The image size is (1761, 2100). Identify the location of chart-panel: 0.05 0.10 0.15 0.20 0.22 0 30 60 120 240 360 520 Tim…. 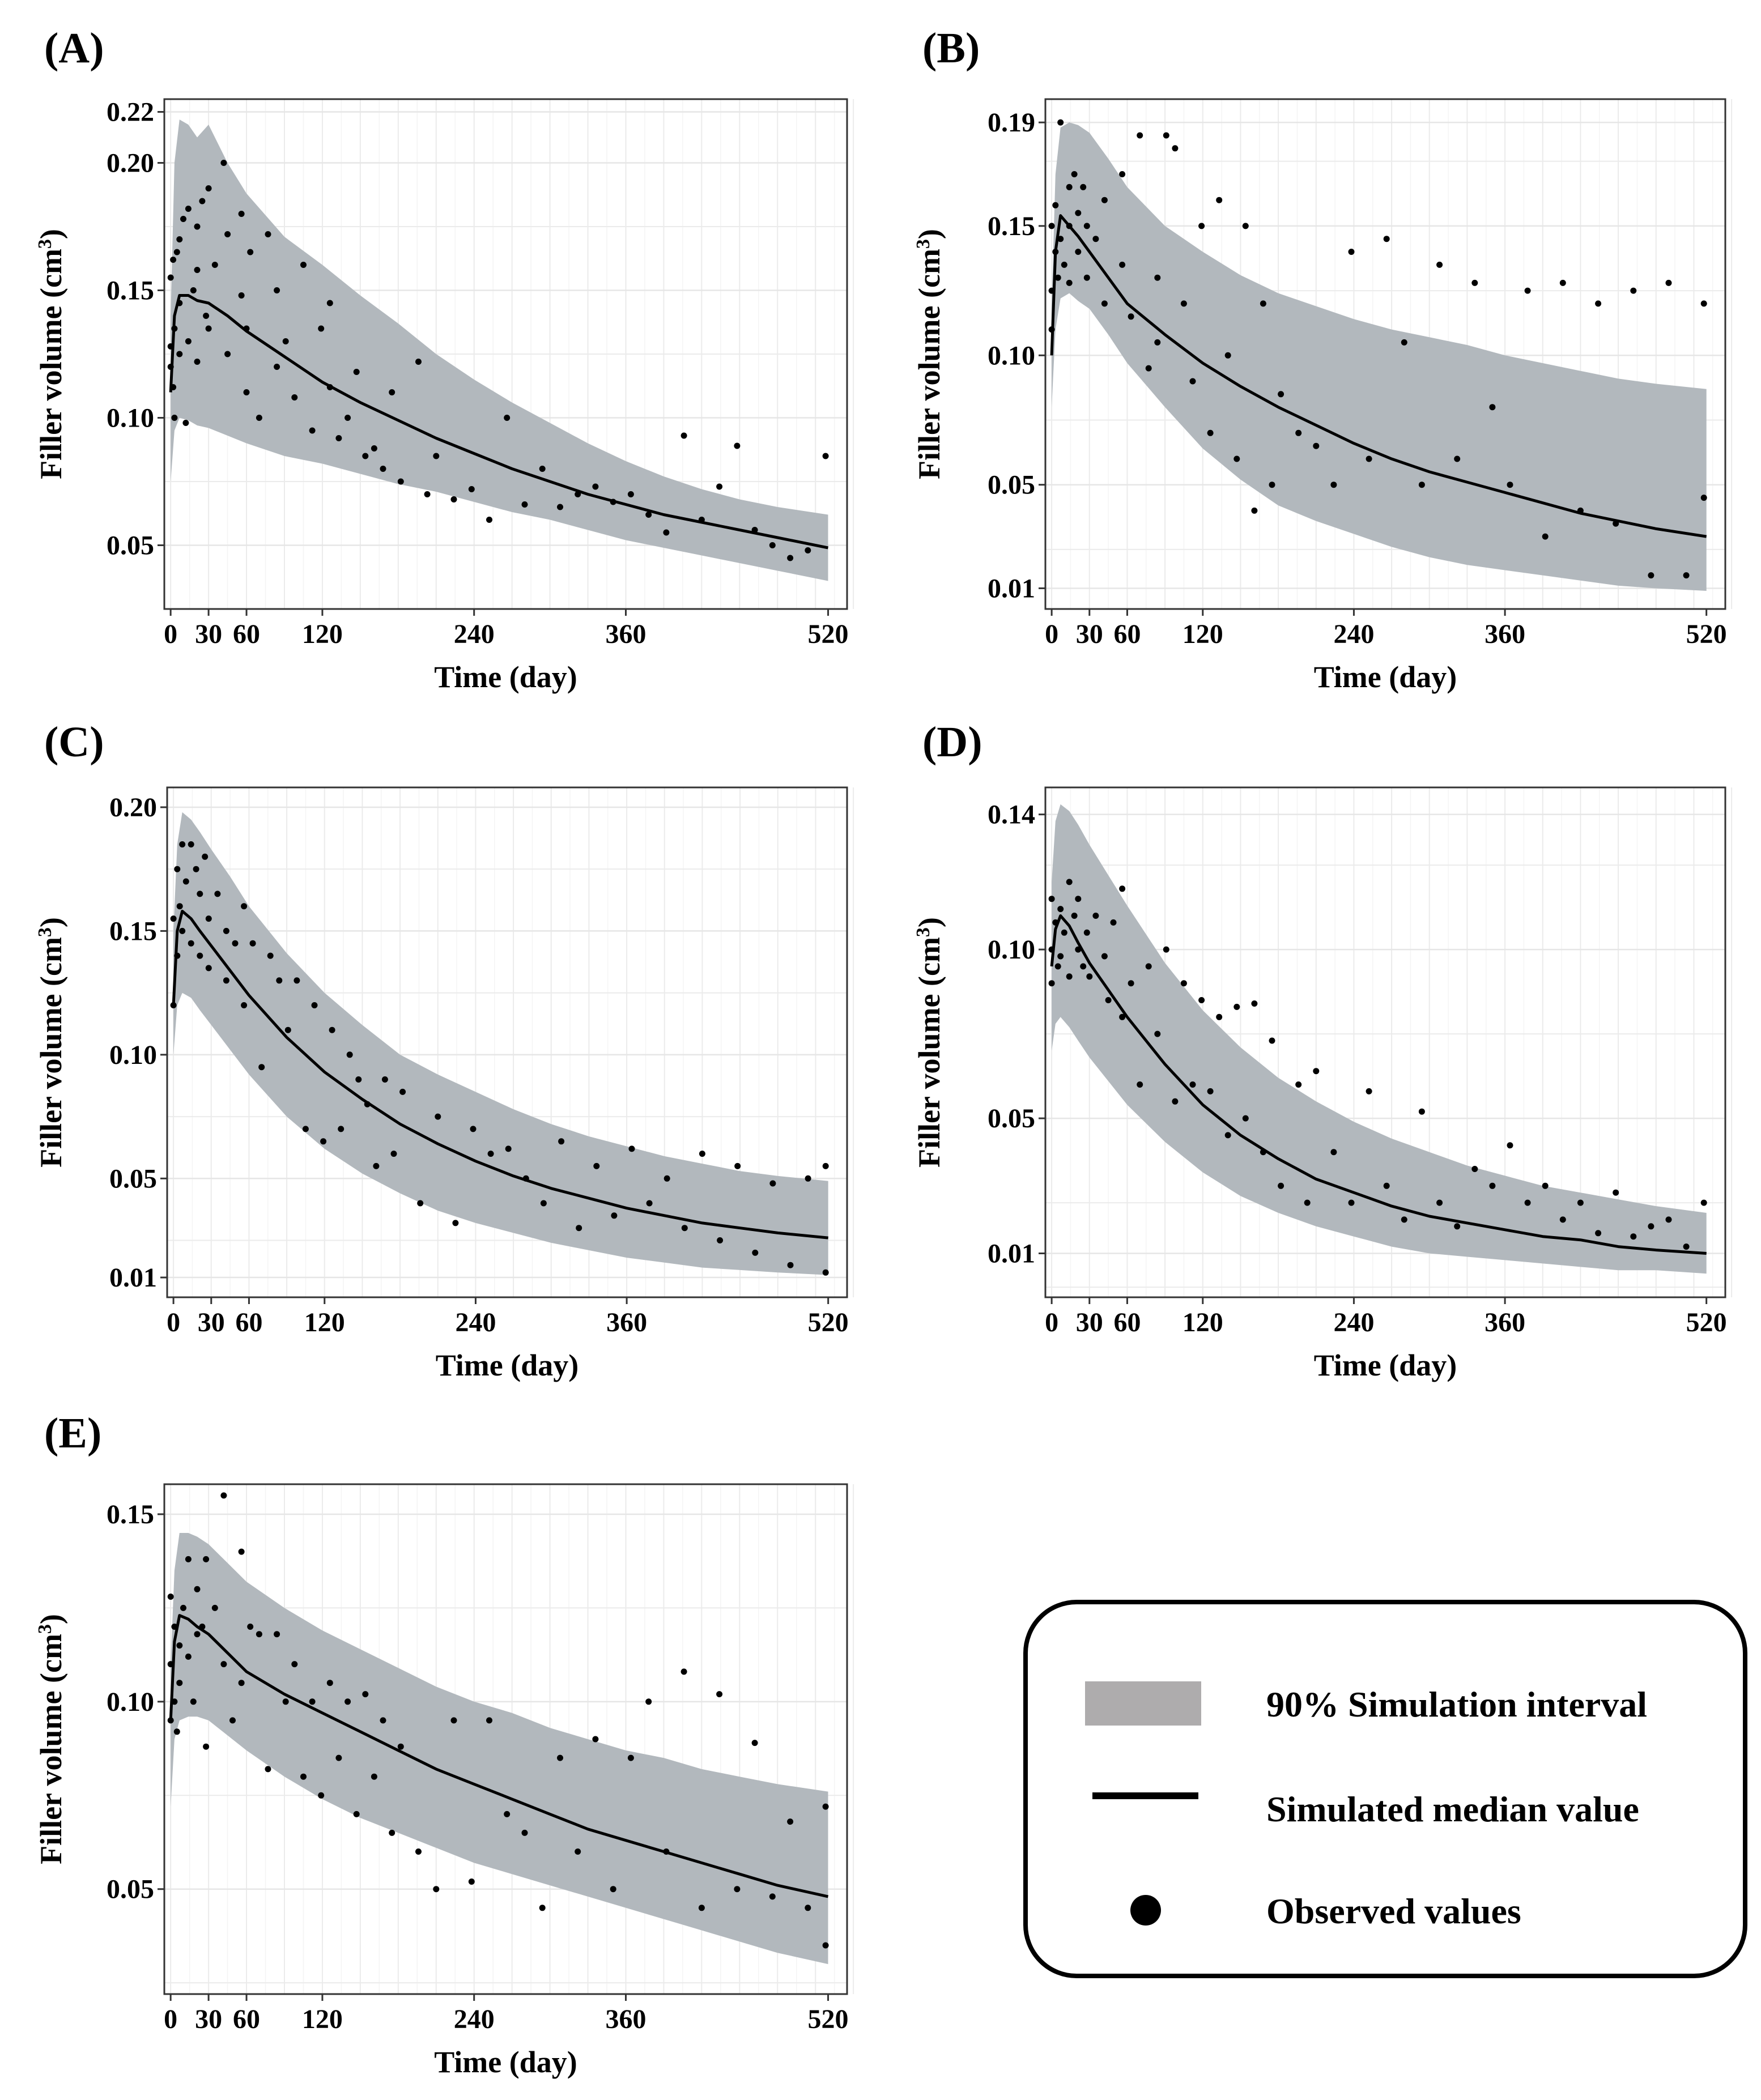
(444, 359).